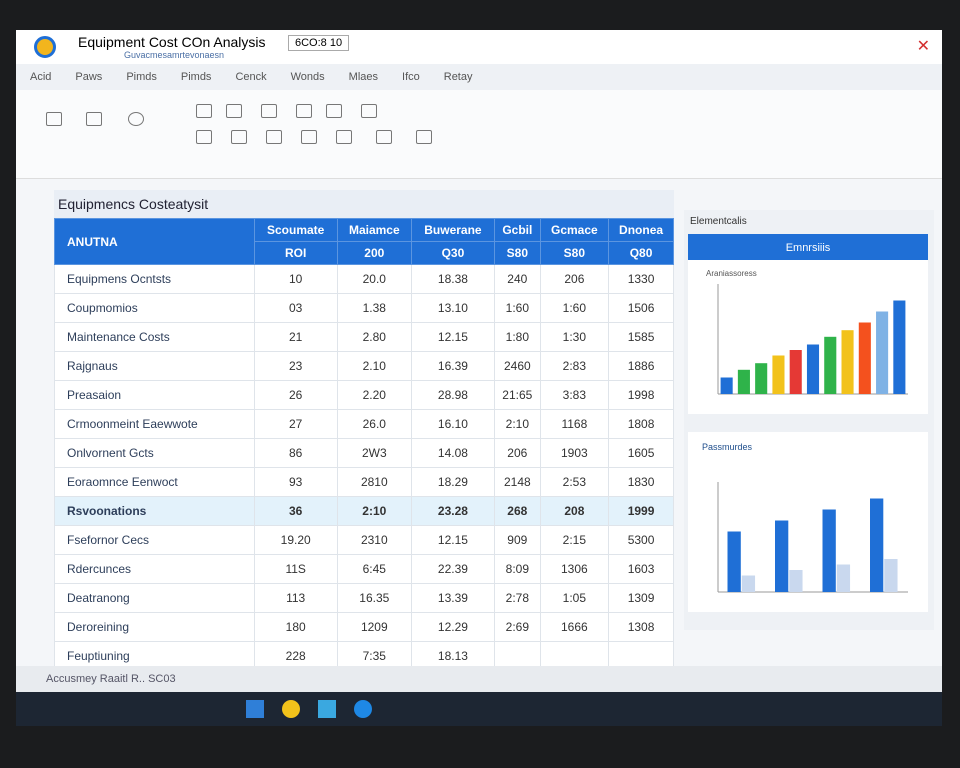 This screenshot has height=768, width=960. I want to click on cell: 8:09, so click(517, 569).